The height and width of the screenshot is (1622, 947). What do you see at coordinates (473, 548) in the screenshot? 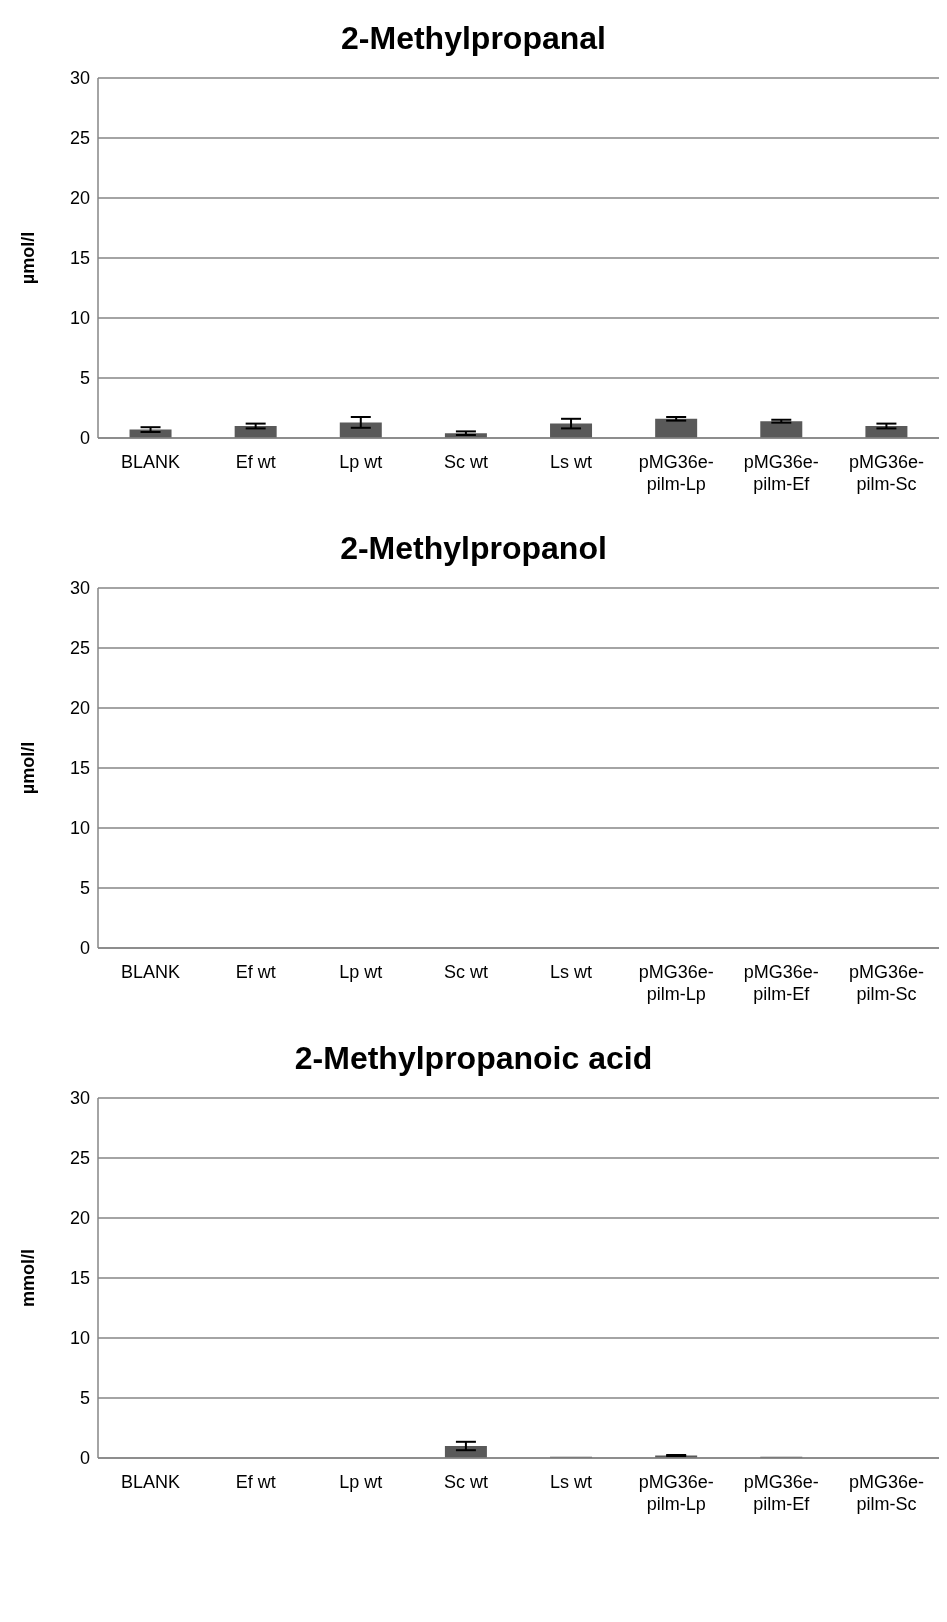
I see `chart-title: 2-Methylpropanol` at bounding box center [473, 548].